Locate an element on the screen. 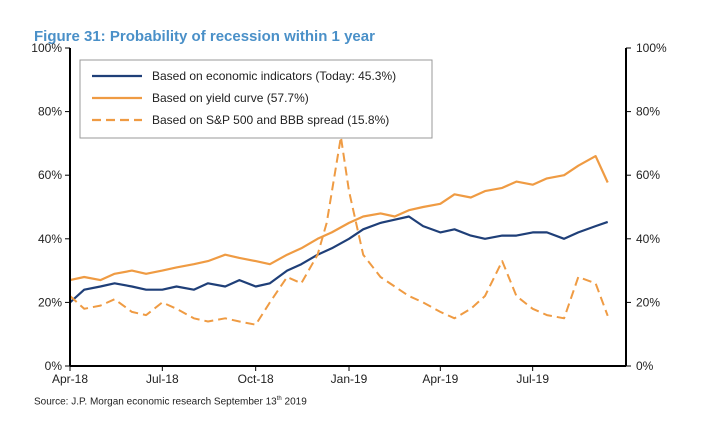 This screenshot has width=728, height=426. x-tick-label: Jul-18 is located at coordinates (162, 379).